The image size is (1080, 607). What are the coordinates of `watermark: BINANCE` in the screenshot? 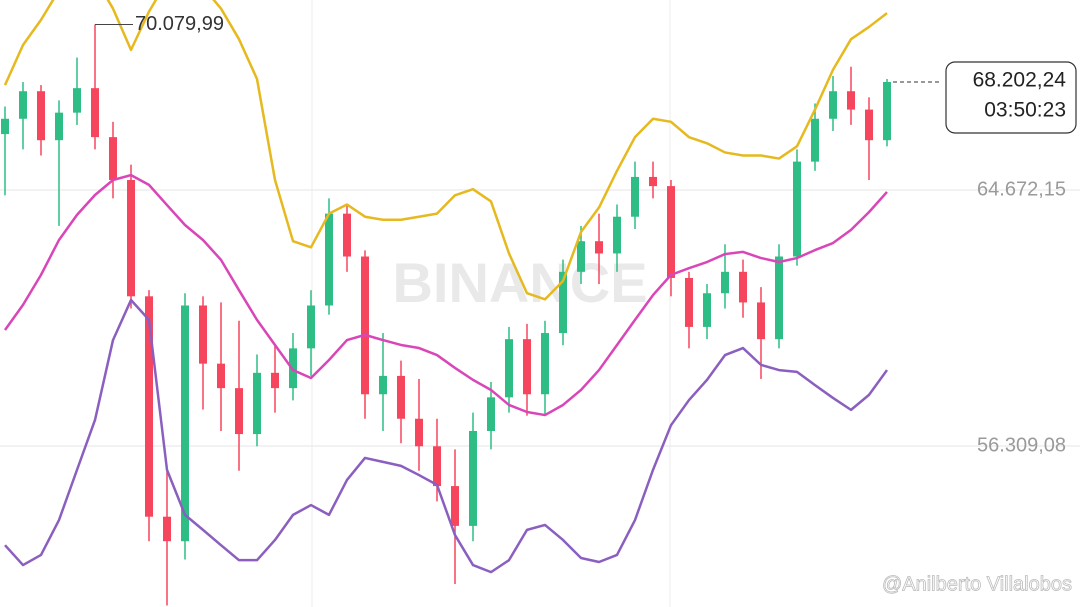 It's located at (519, 282).